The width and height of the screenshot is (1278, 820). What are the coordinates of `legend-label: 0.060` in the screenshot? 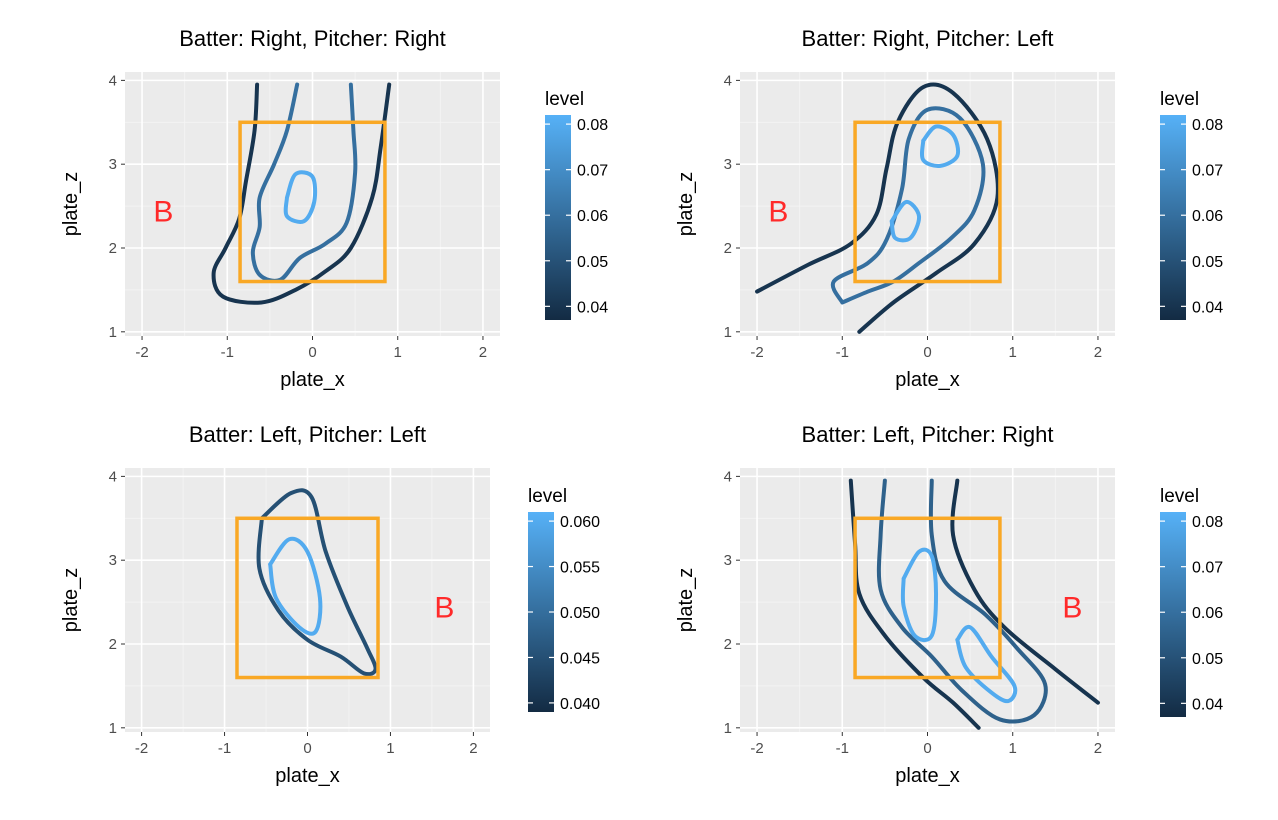 It's located at (580, 522).